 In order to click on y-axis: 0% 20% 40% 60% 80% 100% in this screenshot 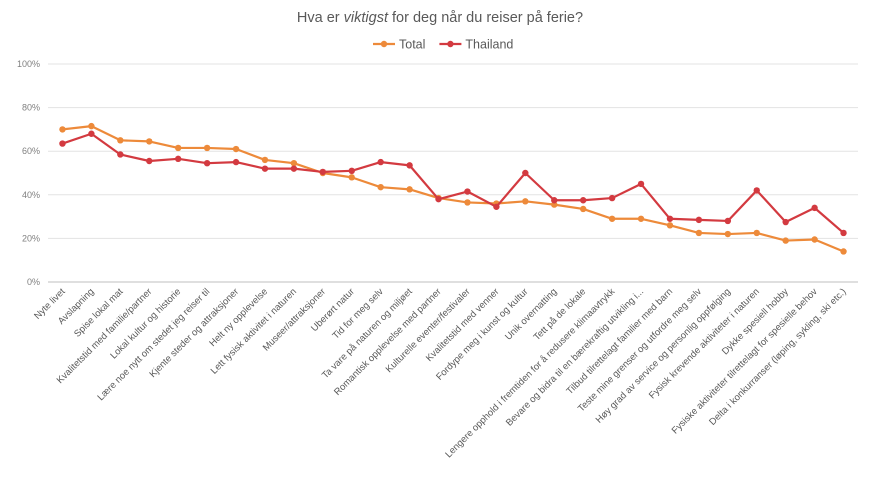, I will do `click(28, 173)`.